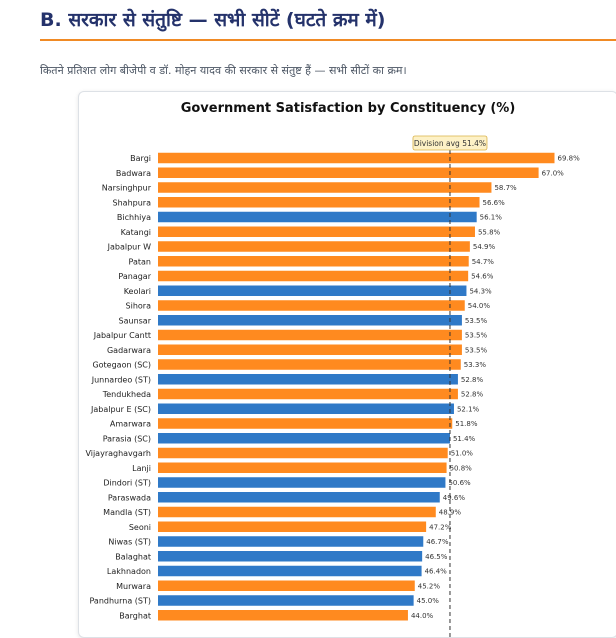 This screenshot has height=638, width=616. Describe the element at coordinates (134, 217) in the screenshot. I see `category-label: Bichhiya` at that location.